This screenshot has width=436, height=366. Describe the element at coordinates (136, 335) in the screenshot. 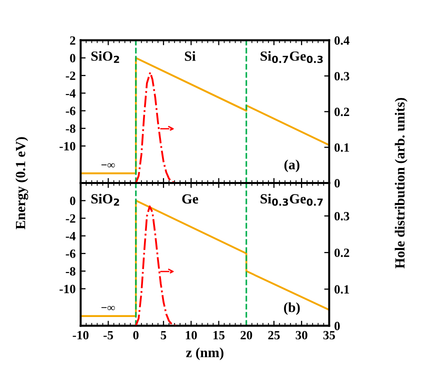

I see `x-tick-label: 0` at that location.